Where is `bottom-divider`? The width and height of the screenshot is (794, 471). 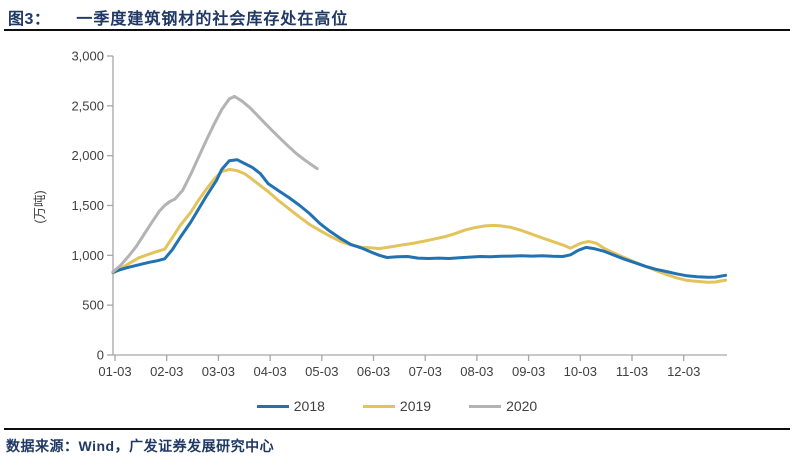
bottom-divider is located at coordinates (397, 429).